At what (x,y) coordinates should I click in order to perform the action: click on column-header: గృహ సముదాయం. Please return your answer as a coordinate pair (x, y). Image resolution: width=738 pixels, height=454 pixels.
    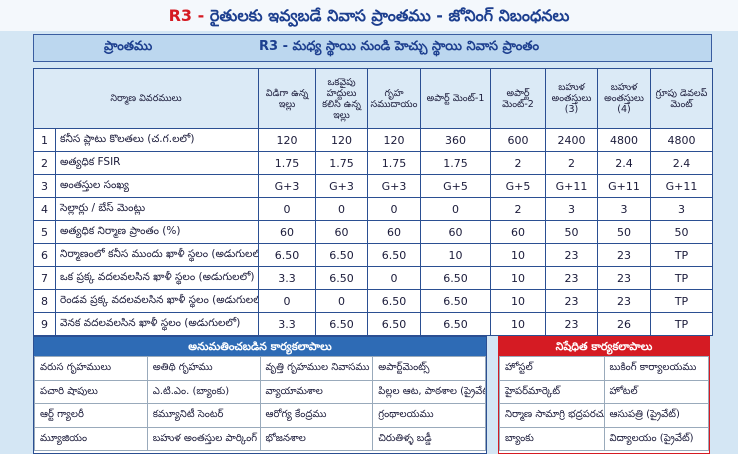
    Looking at the image, I should click on (394, 98).